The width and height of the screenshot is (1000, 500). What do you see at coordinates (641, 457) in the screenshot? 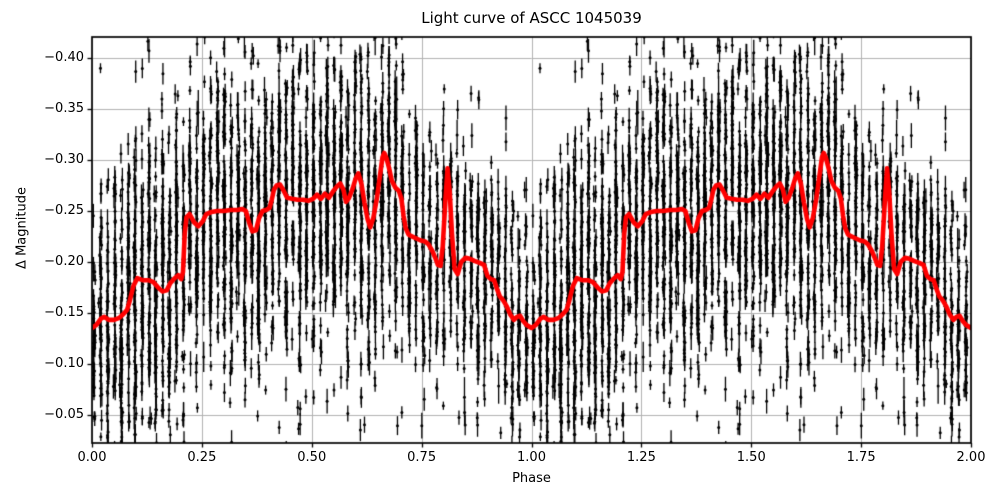
I see `x-tick-label: 1.25` at bounding box center [641, 457].